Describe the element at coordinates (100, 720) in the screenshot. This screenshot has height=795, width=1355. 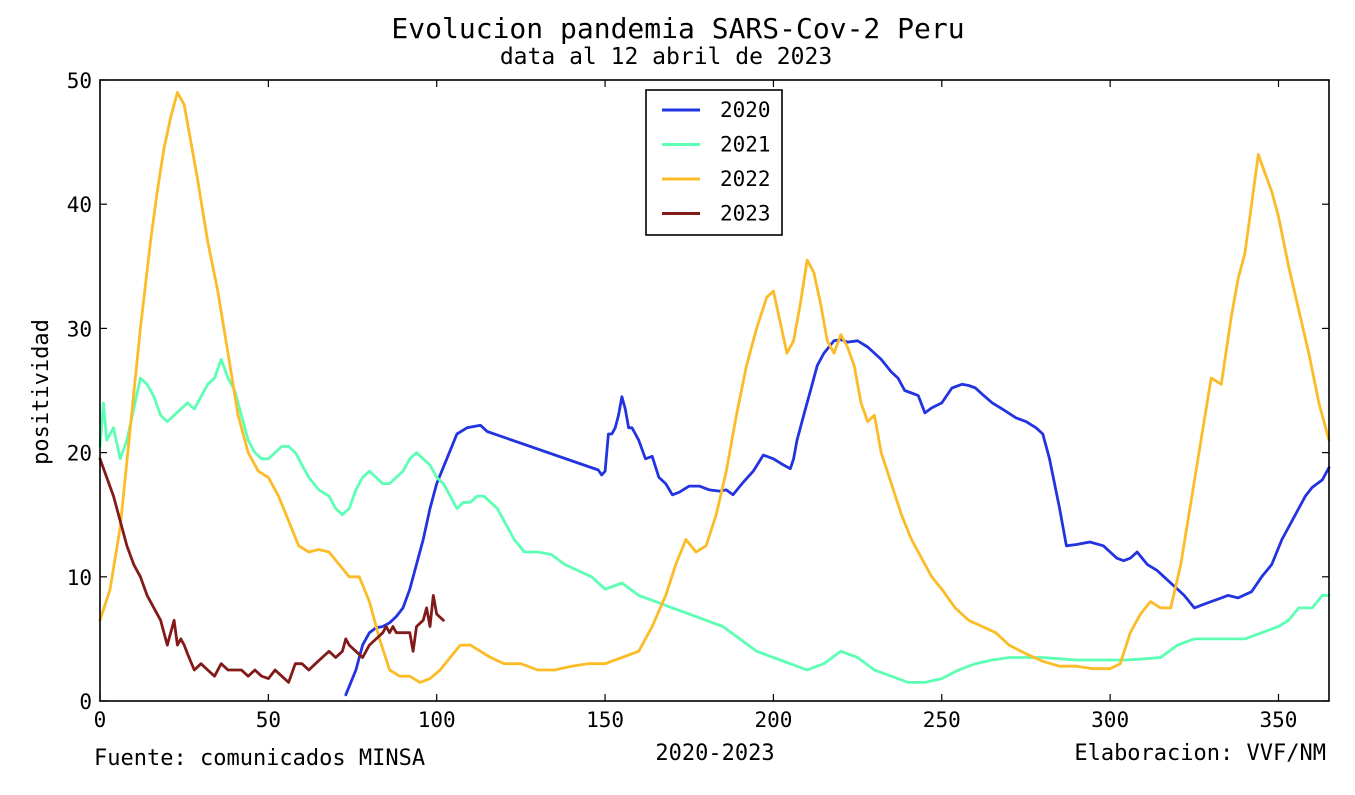
I see `x-tick-label: 0` at that location.